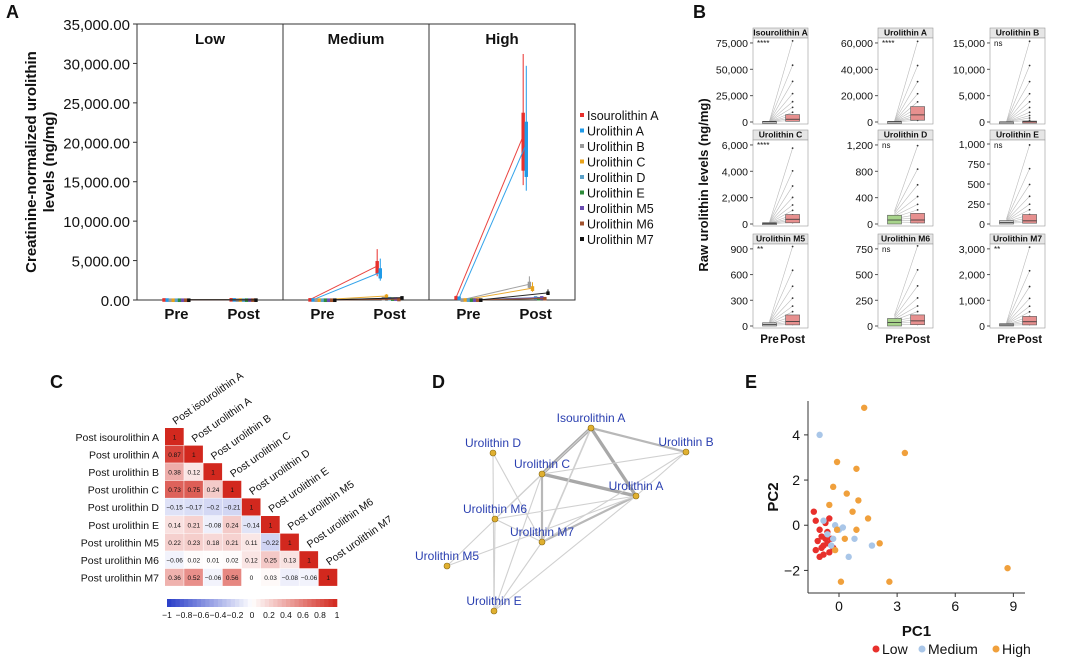 Image resolution: width=1080 pixels, height=663 pixels. I want to click on facet-title-urolithin-m5: Urolithin M5, so click(780, 239).